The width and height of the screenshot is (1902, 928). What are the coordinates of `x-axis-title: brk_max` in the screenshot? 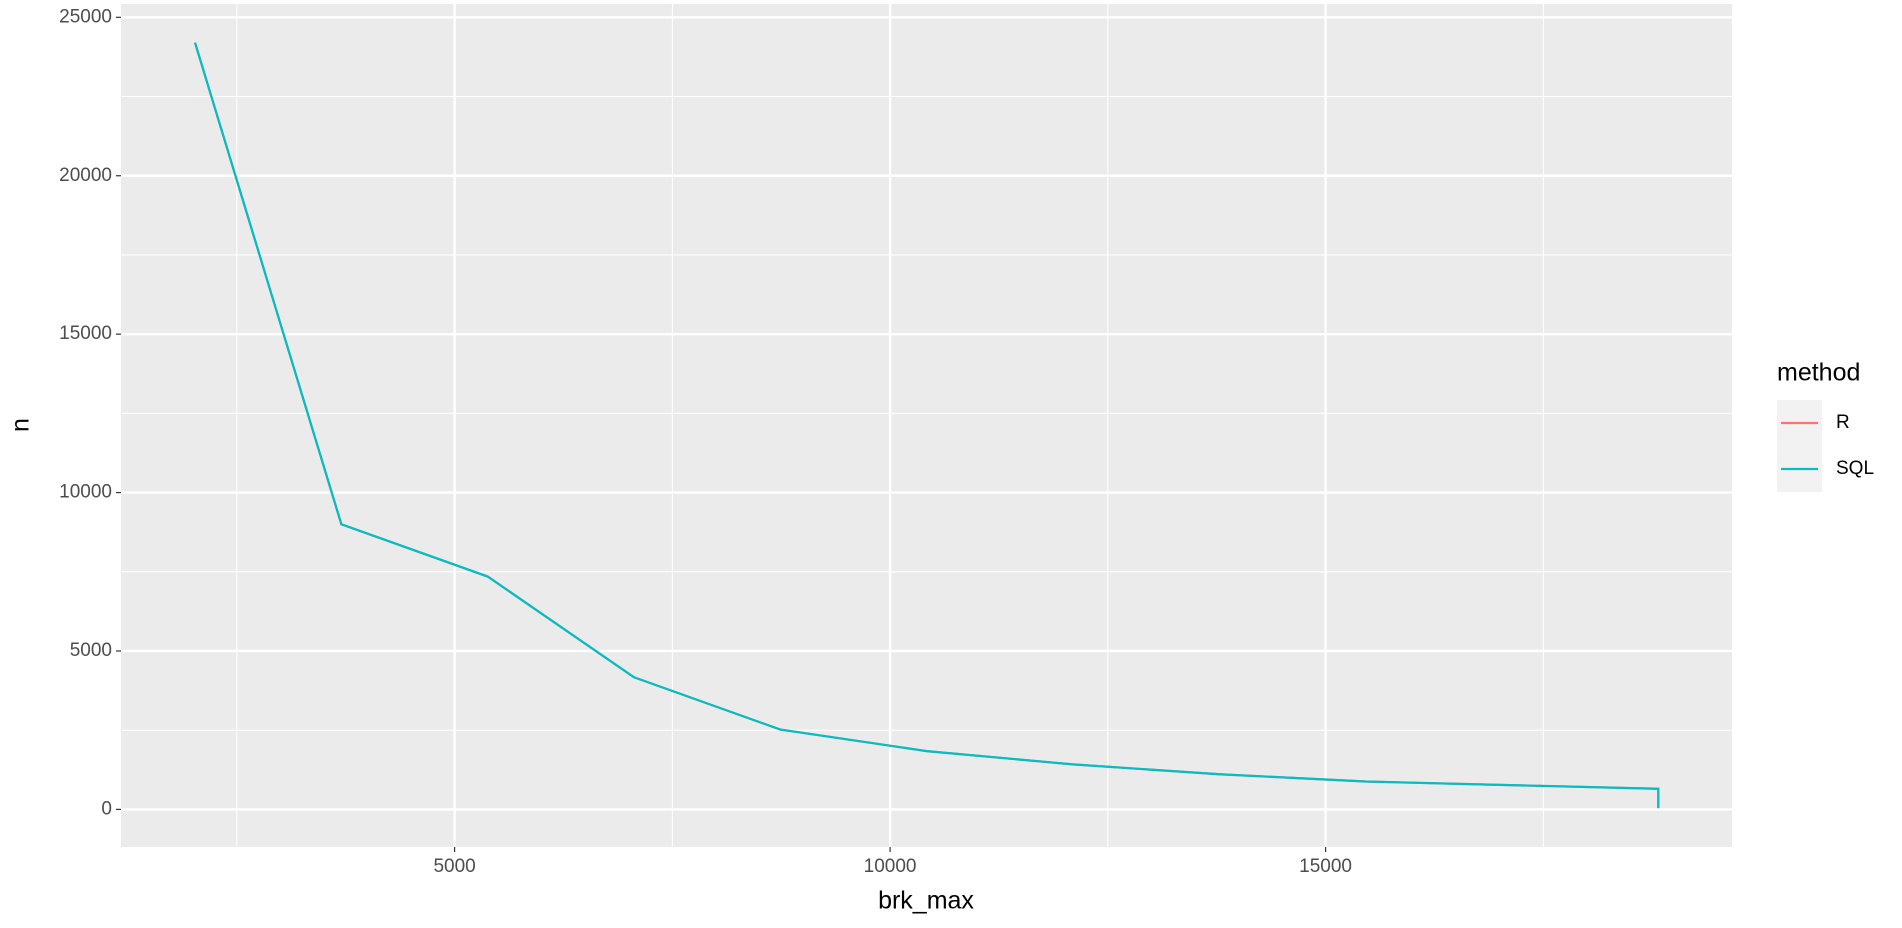 It's located at (926, 901).